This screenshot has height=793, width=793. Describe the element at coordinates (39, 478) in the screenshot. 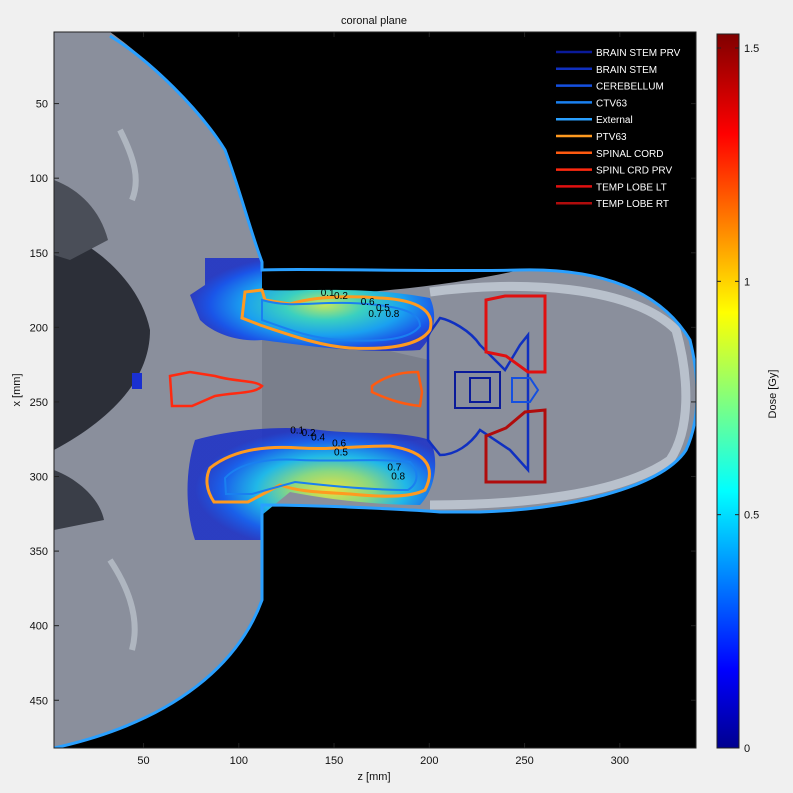

I see `y-tick-label: 300` at that location.